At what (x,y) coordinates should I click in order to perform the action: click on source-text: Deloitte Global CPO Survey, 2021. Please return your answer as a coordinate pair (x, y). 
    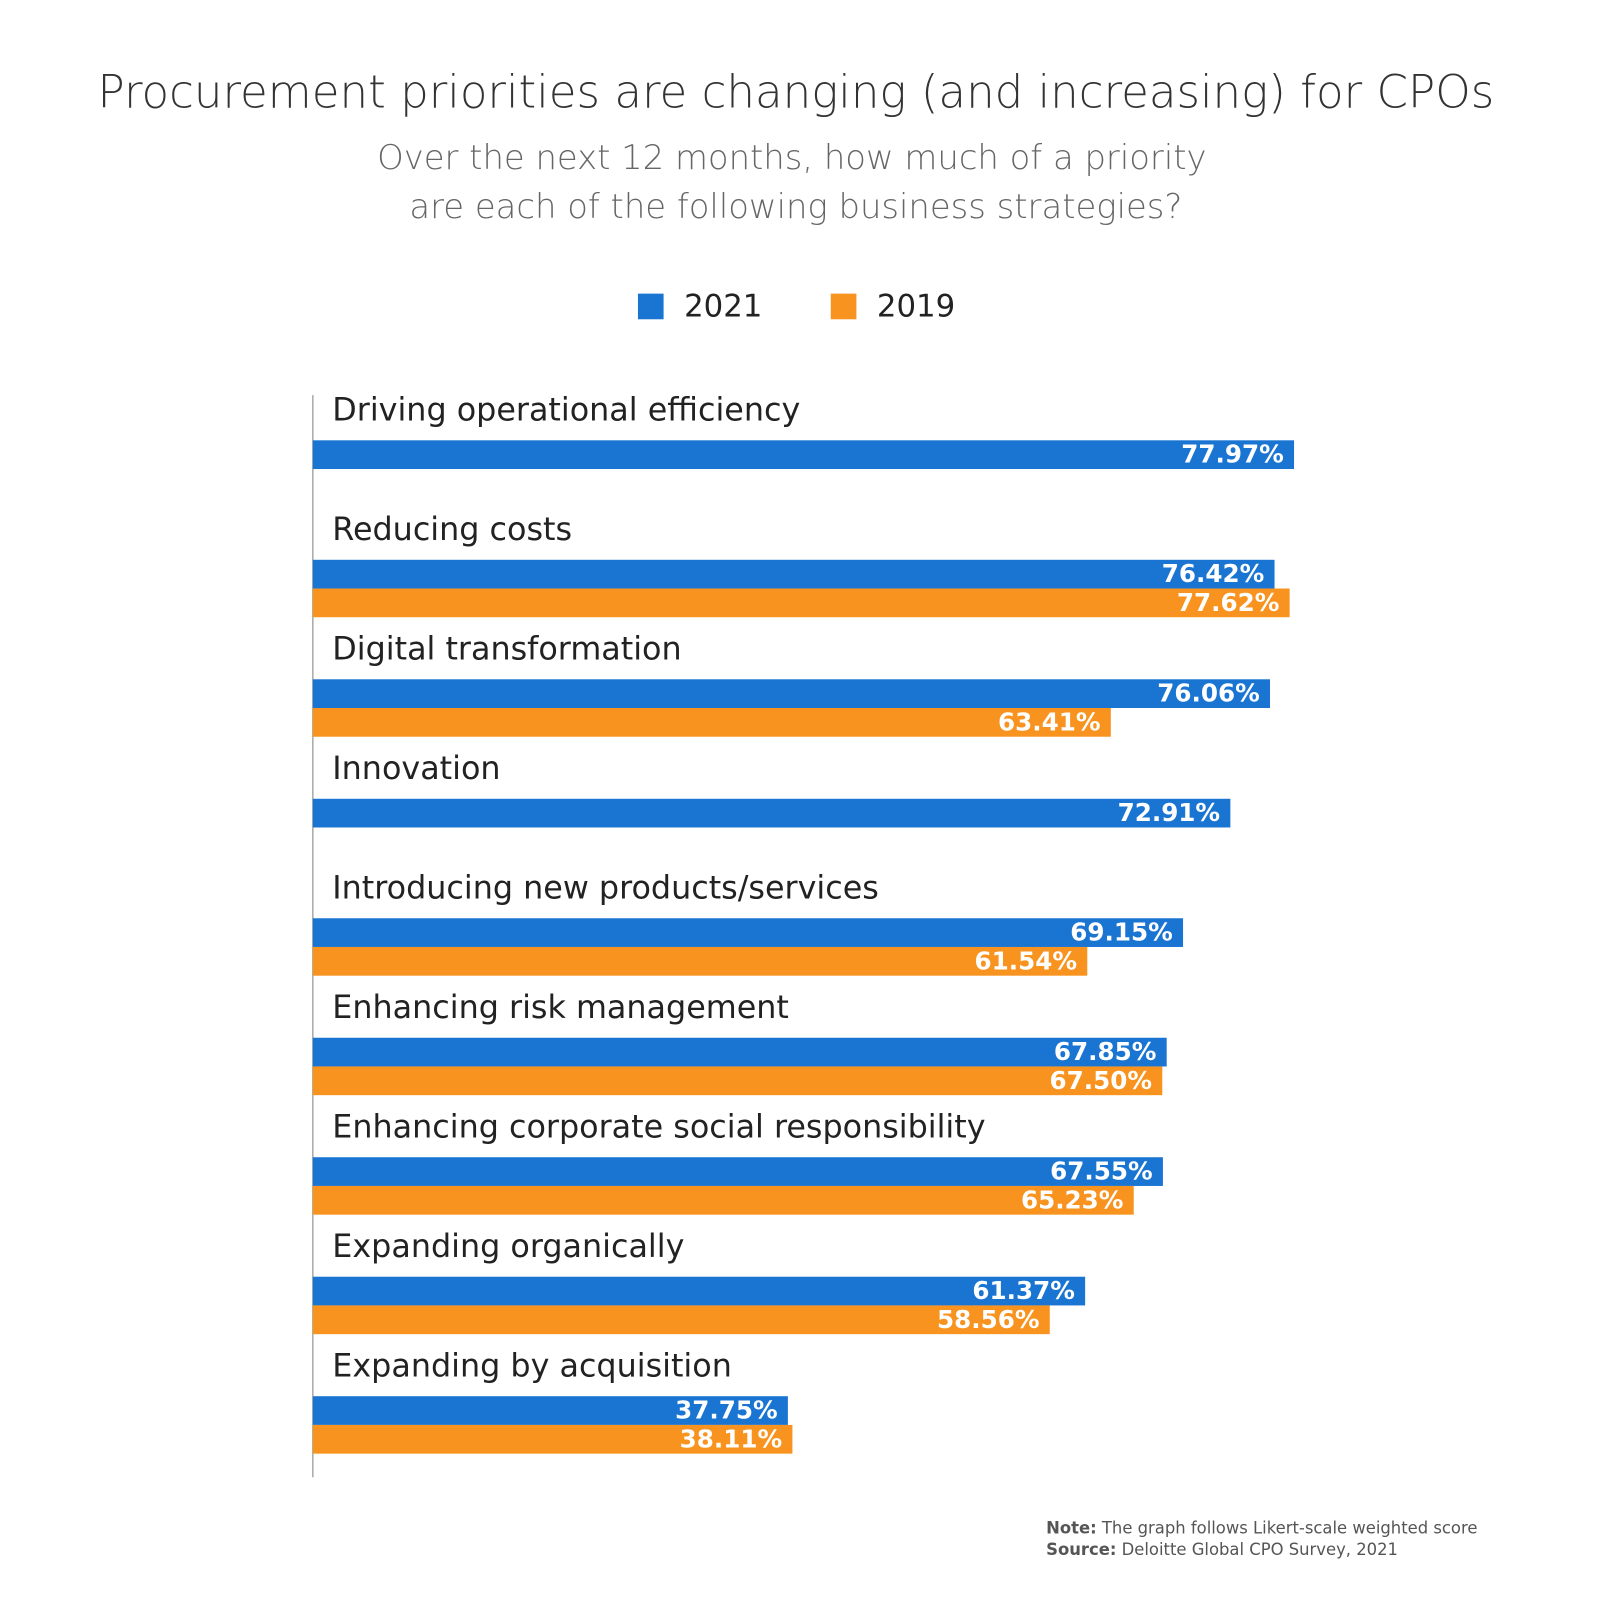
    Looking at the image, I should click on (1260, 1549).